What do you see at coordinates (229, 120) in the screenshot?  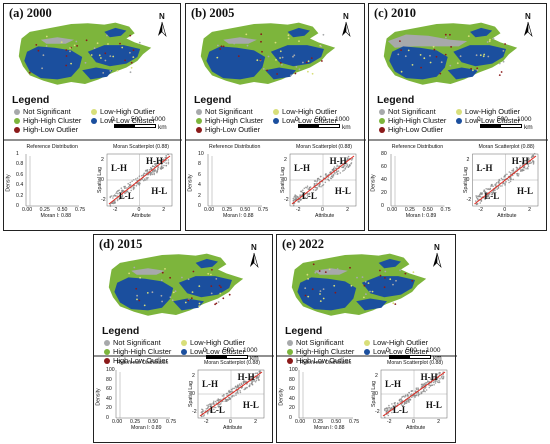 I see `legend-item: High-High Cluster` at bounding box center [229, 120].